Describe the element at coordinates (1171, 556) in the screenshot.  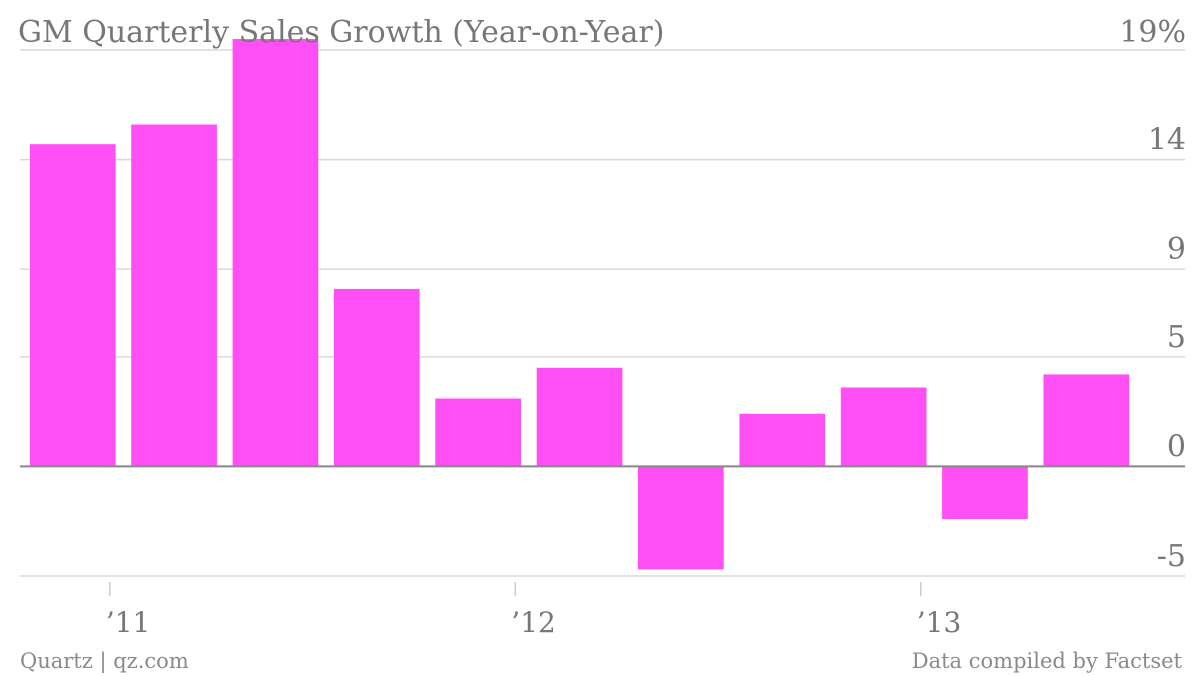
I see `y-tick-label: -5` at that location.